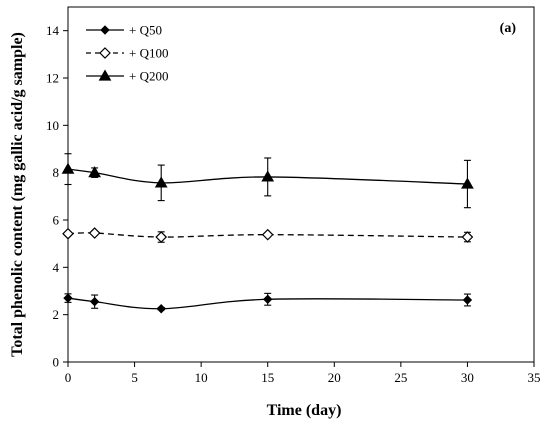 Image resolution: width=550 pixels, height=431 pixels. What do you see at coordinates (56, 314) in the screenshot?
I see `y-tick-label: 2` at bounding box center [56, 314].